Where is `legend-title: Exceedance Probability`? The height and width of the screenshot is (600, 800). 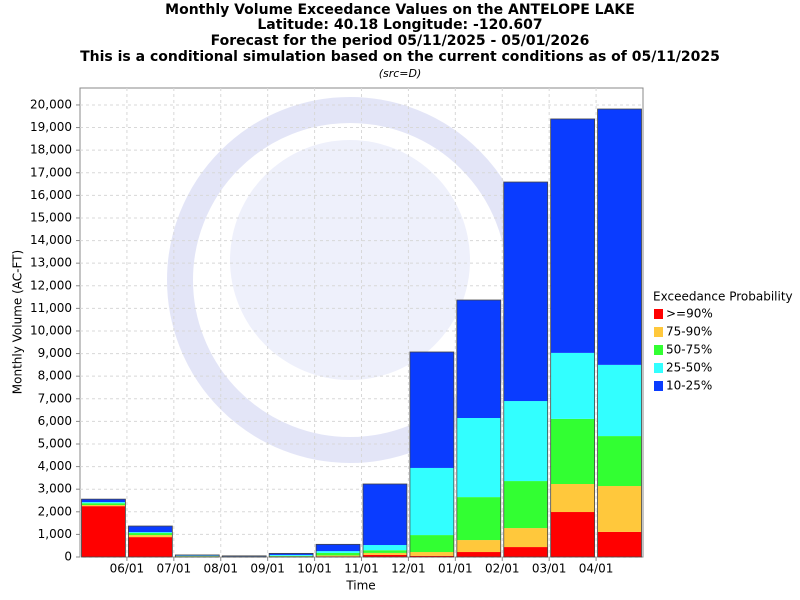 legend-title: Exceedance Probability is located at coordinates (723, 297).